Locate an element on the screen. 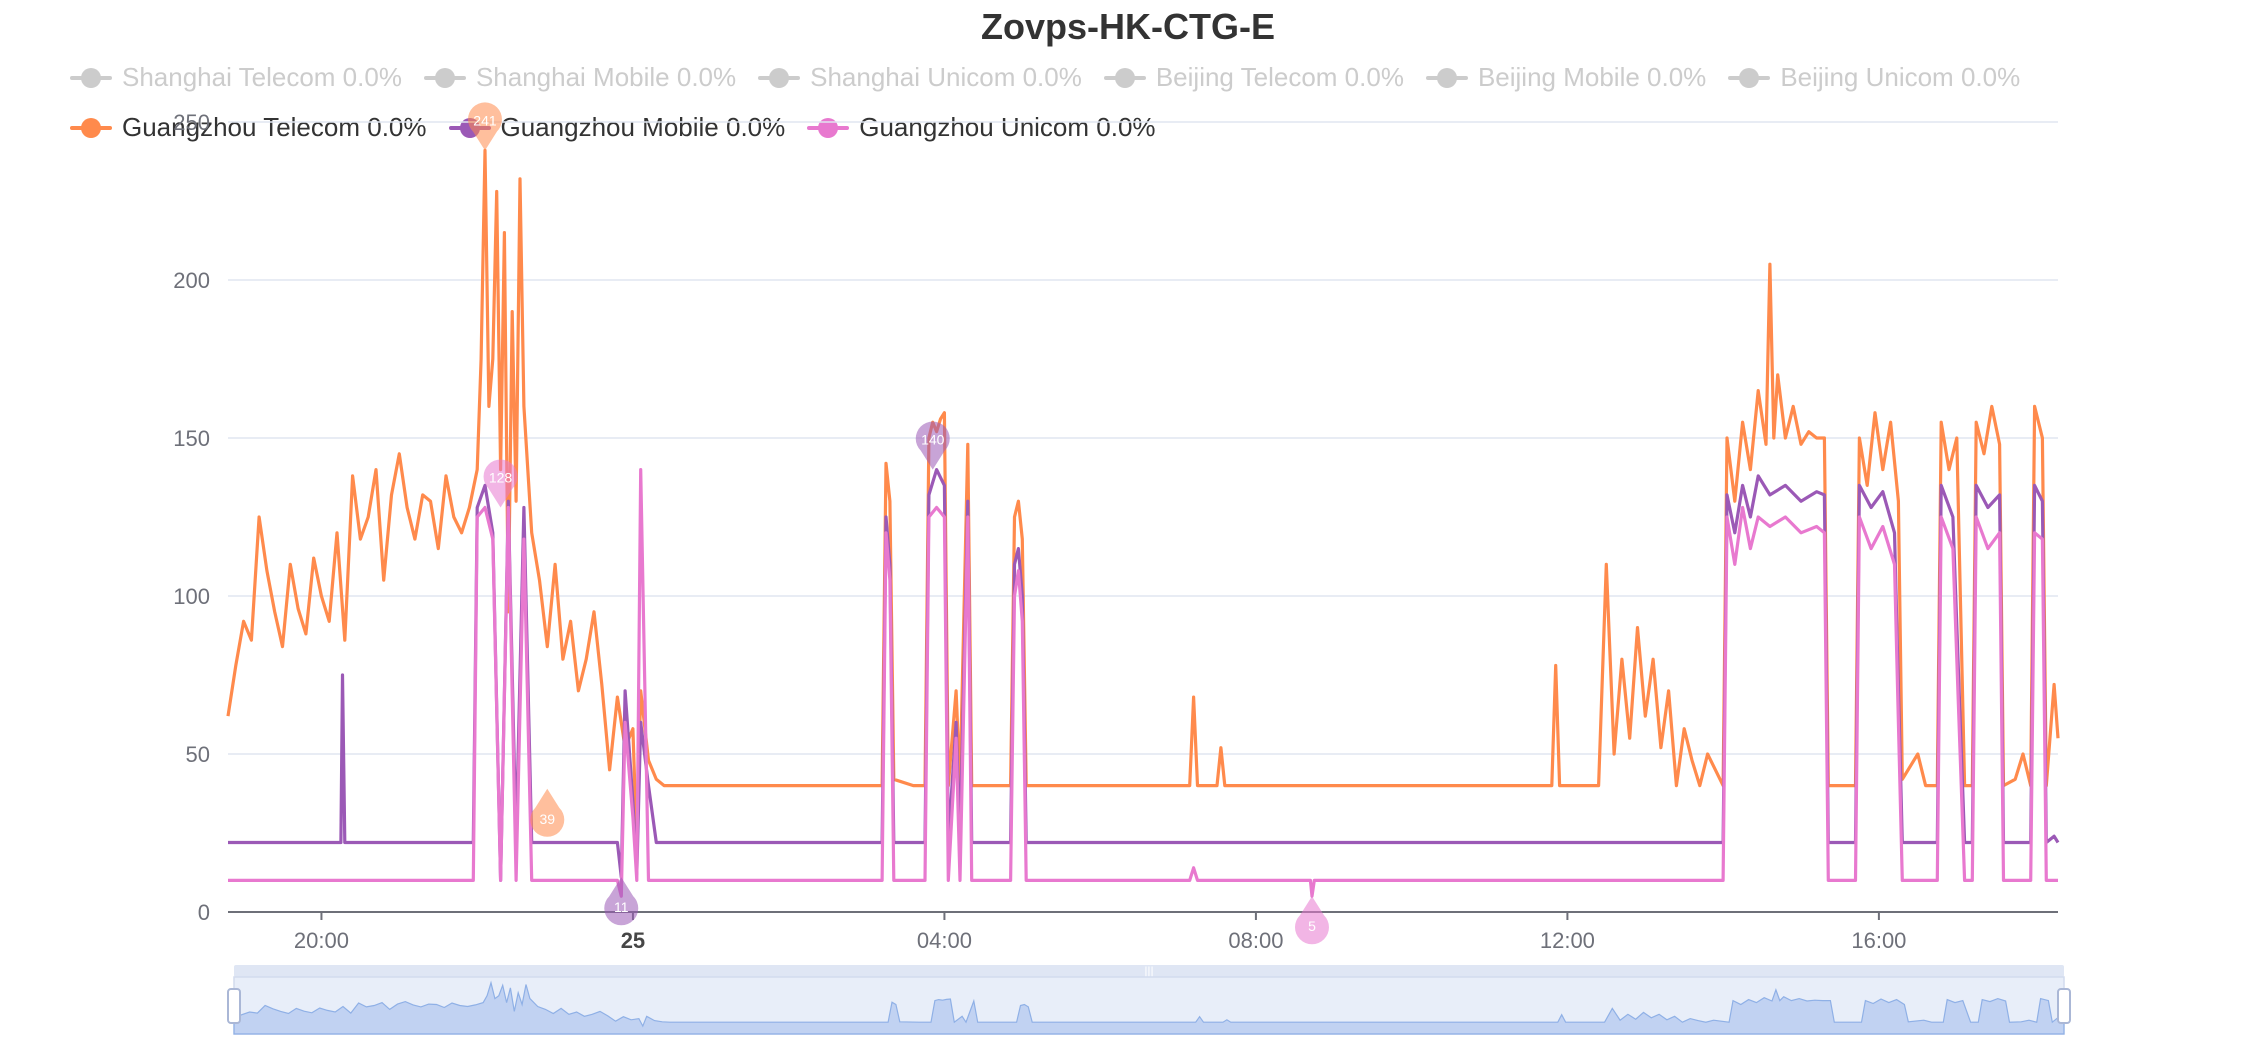 The height and width of the screenshot is (1040, 2256). x-tick-label: 16:00 is located at coordinates (1878, 940).